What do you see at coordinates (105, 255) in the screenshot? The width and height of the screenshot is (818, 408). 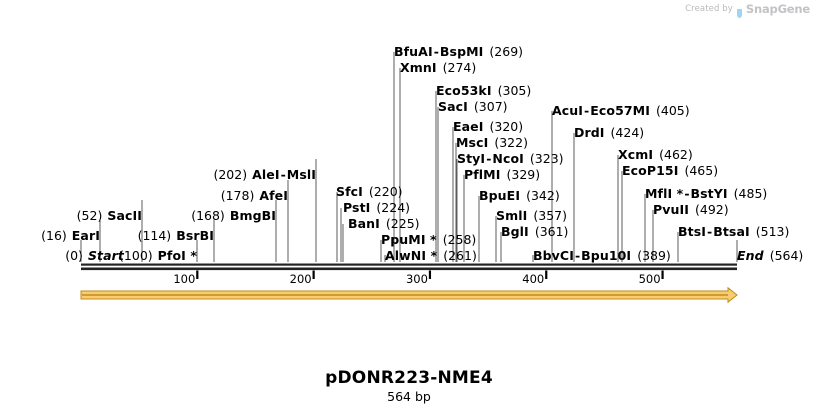 I see `enzyme-name: Start` at bounding box center [105, 255].